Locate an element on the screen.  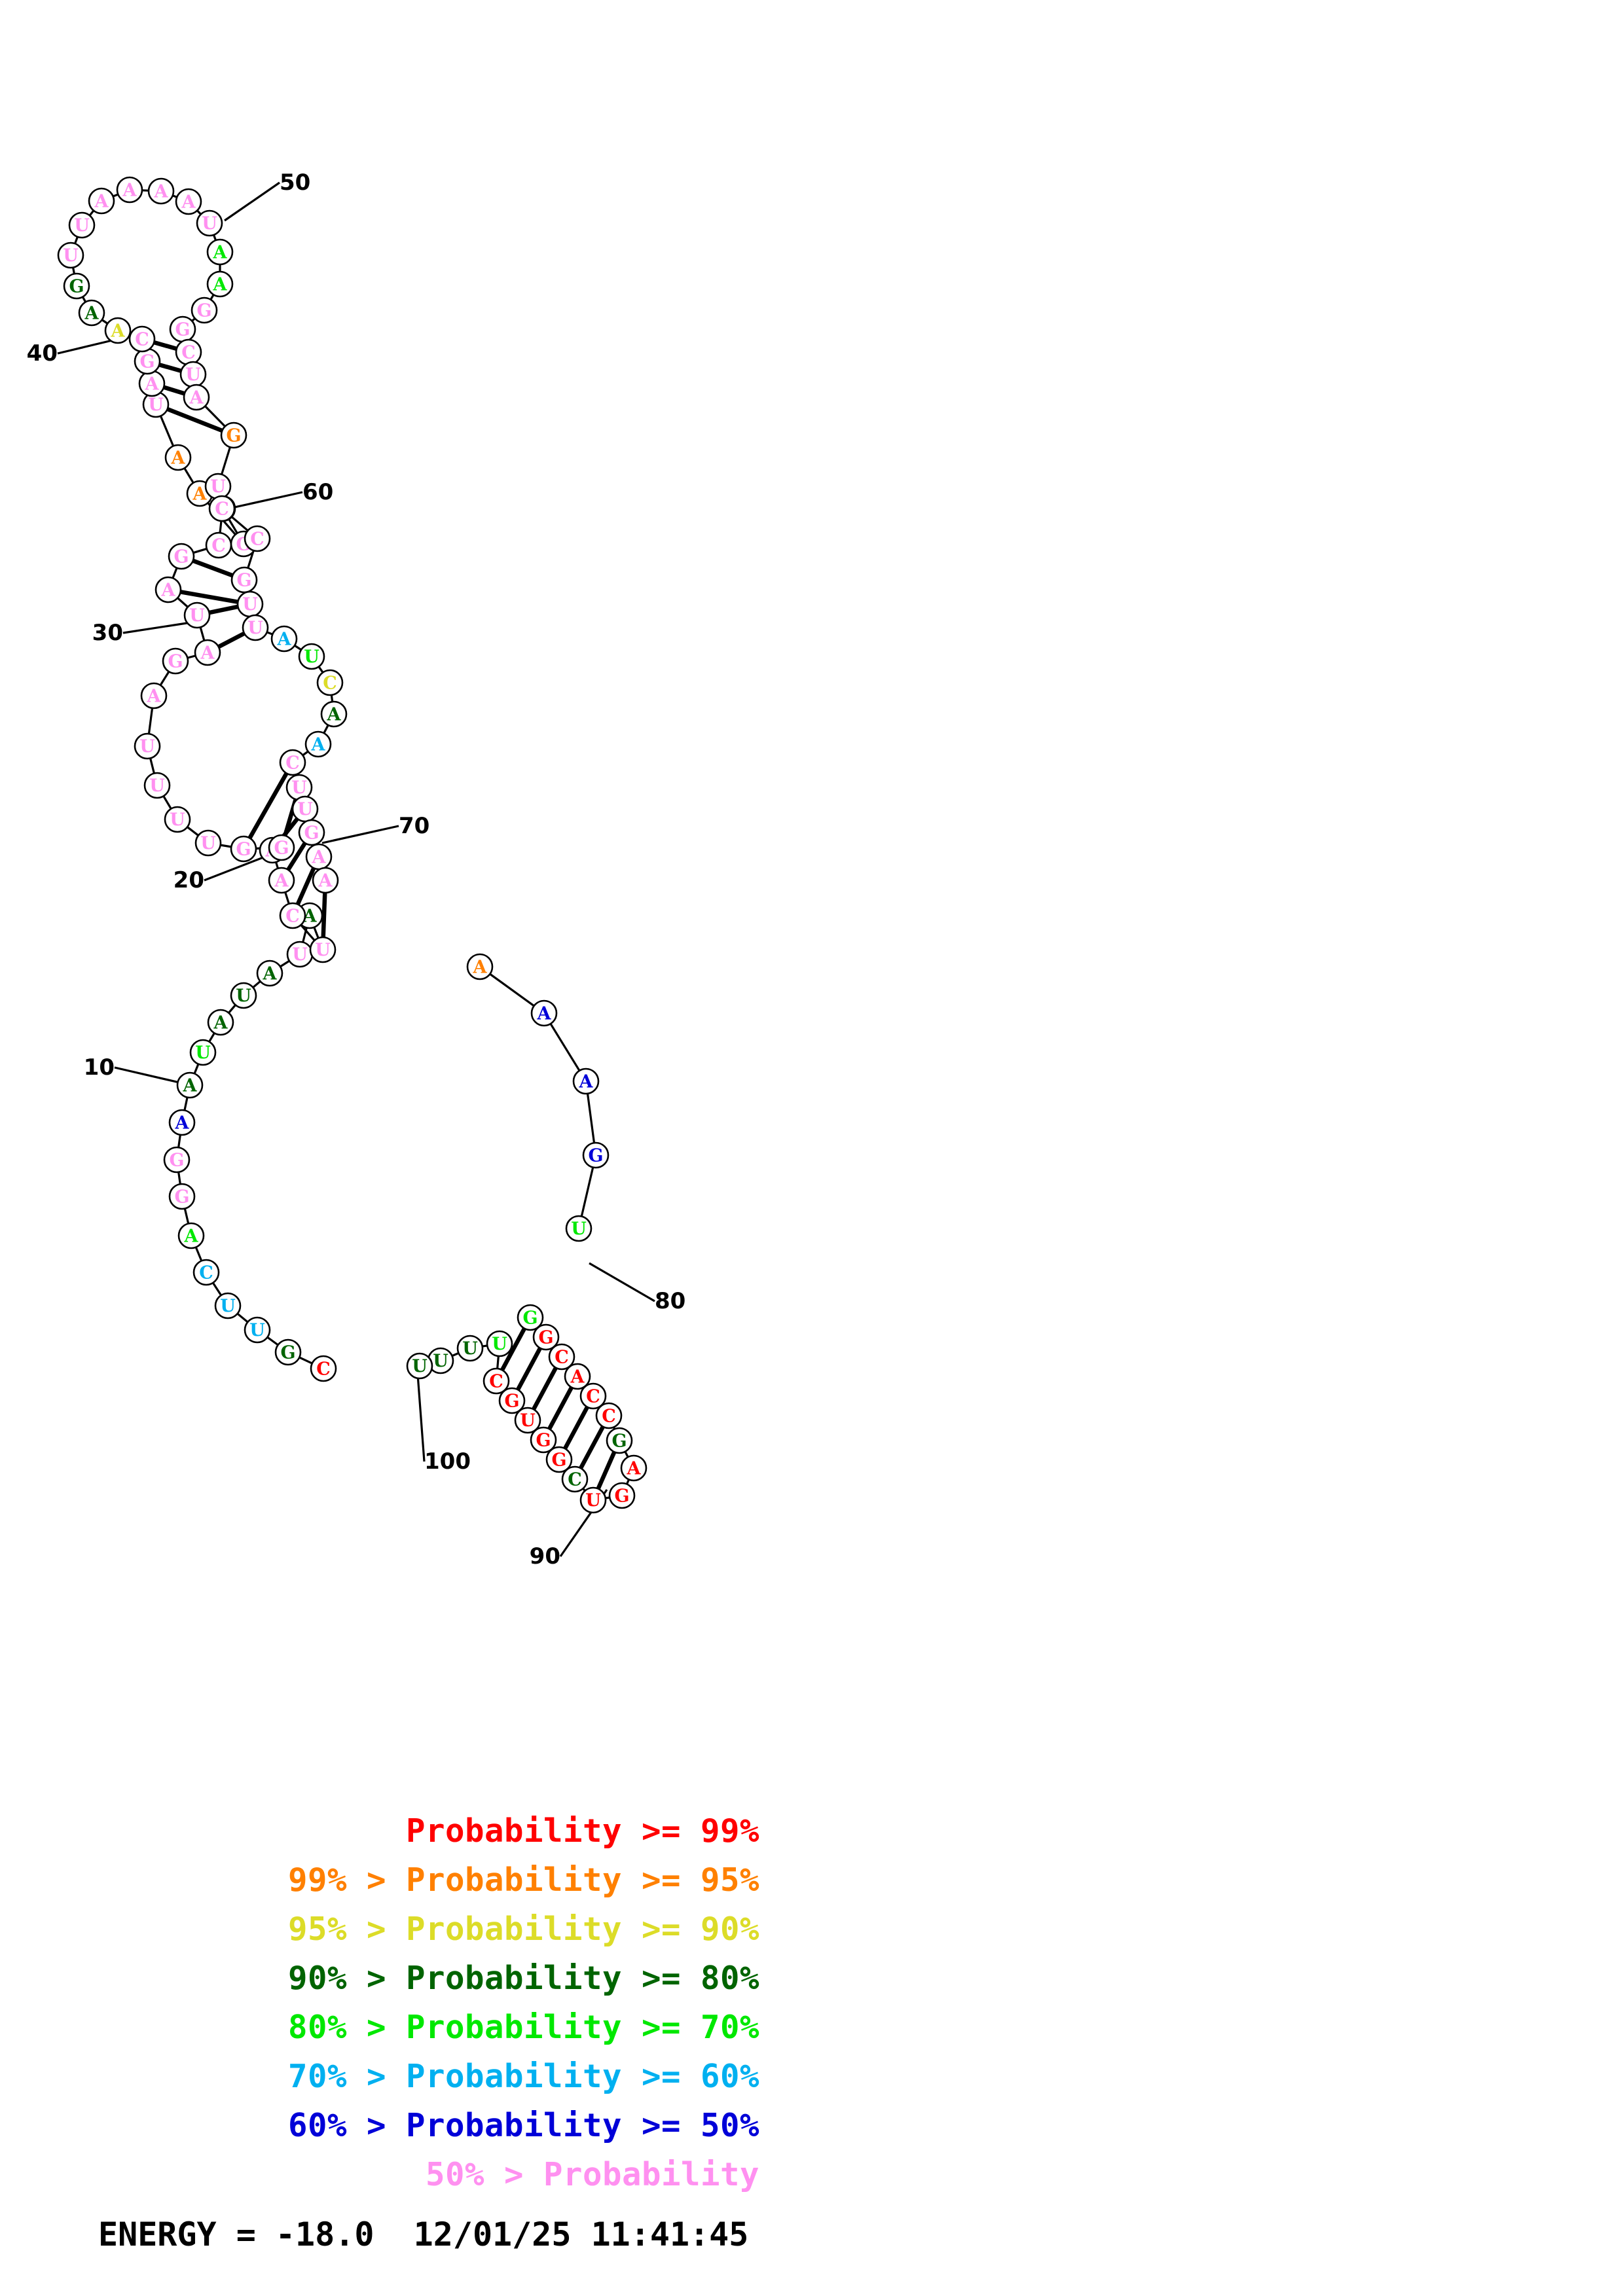
base-node-92: C is located at coordinates (575, 1479).